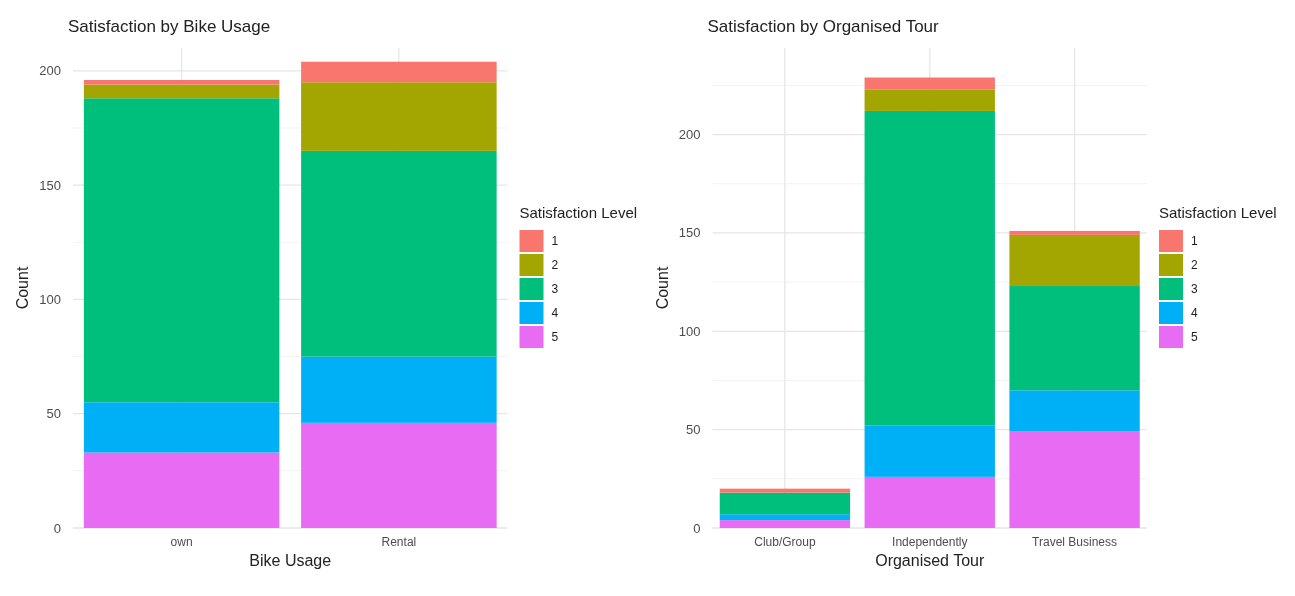  I want to click on chart-title: Satisfaction by Organised Tour, so click(823, 26).